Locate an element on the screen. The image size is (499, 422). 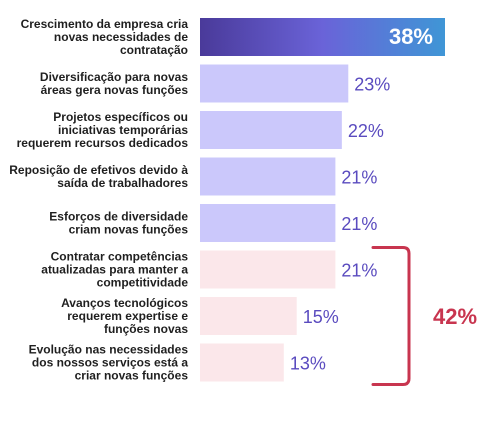
value-label: 23% is located at coordinates (372, 85).